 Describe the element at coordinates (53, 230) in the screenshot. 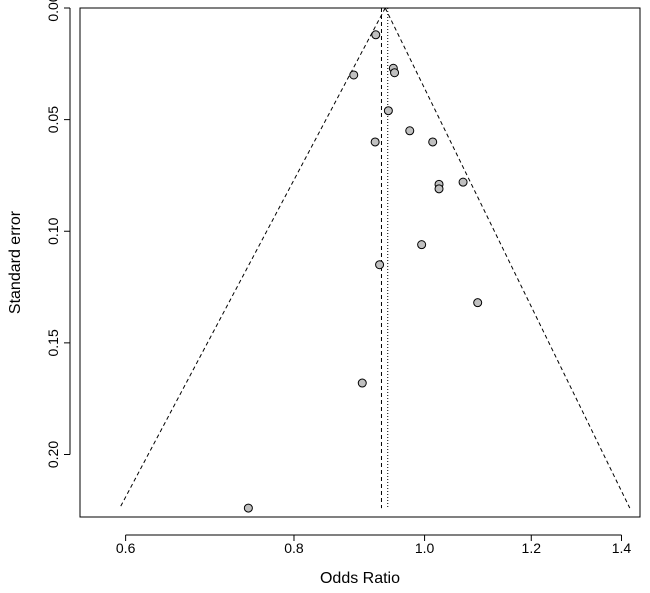

I see `y-tick-label: 0.10` at that location.